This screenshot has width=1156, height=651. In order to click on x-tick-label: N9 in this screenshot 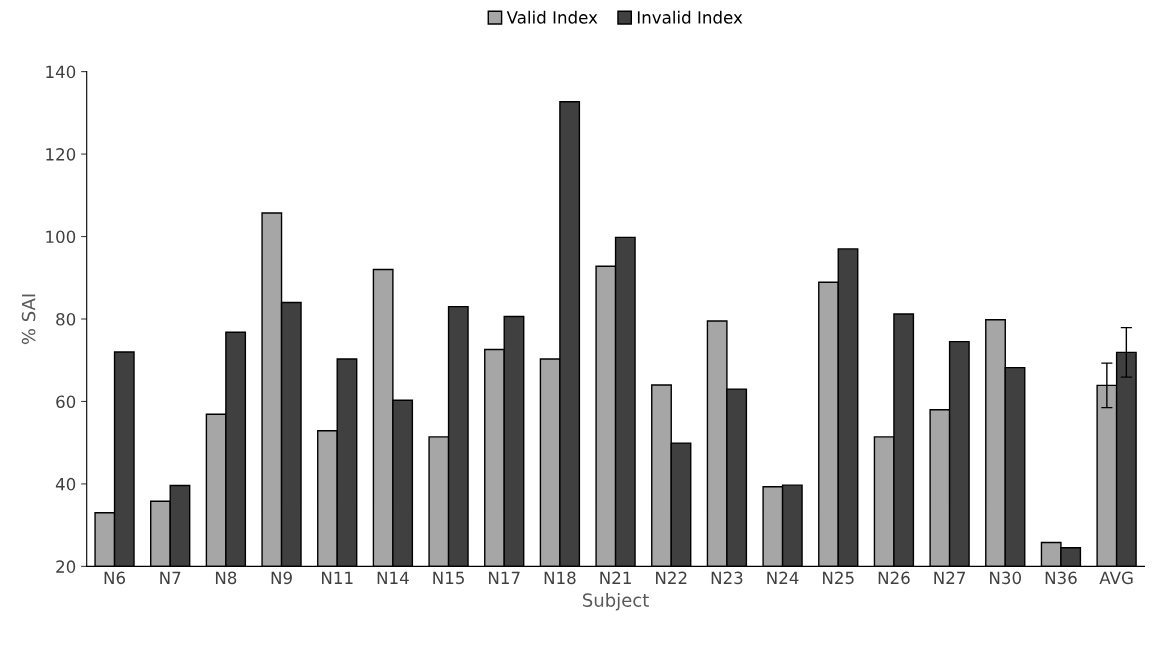, I will do `click(281, 578)`.